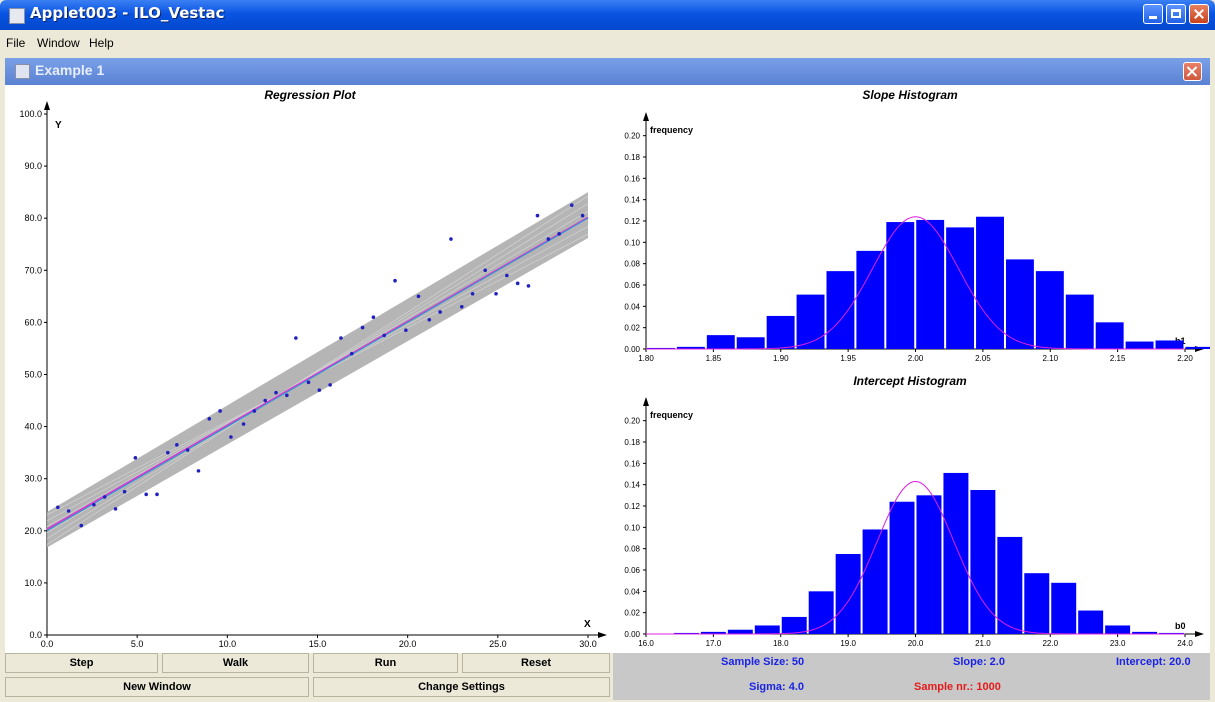  Describe the element at coordinates (607, 15) in the screenshot. I see `window-title-bar: Applet003 - ILO_Vestac` at that location.